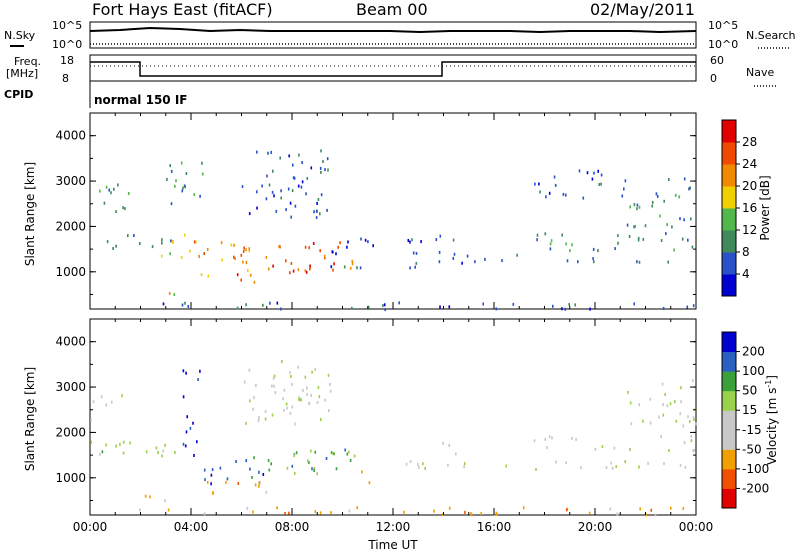 This screenshot has height=554, width=800. What do you see at coordinates (755, 469) in the screenshot?
I see `velocity-colorbar-tick-label: -100` at bounding box center [755, 469].